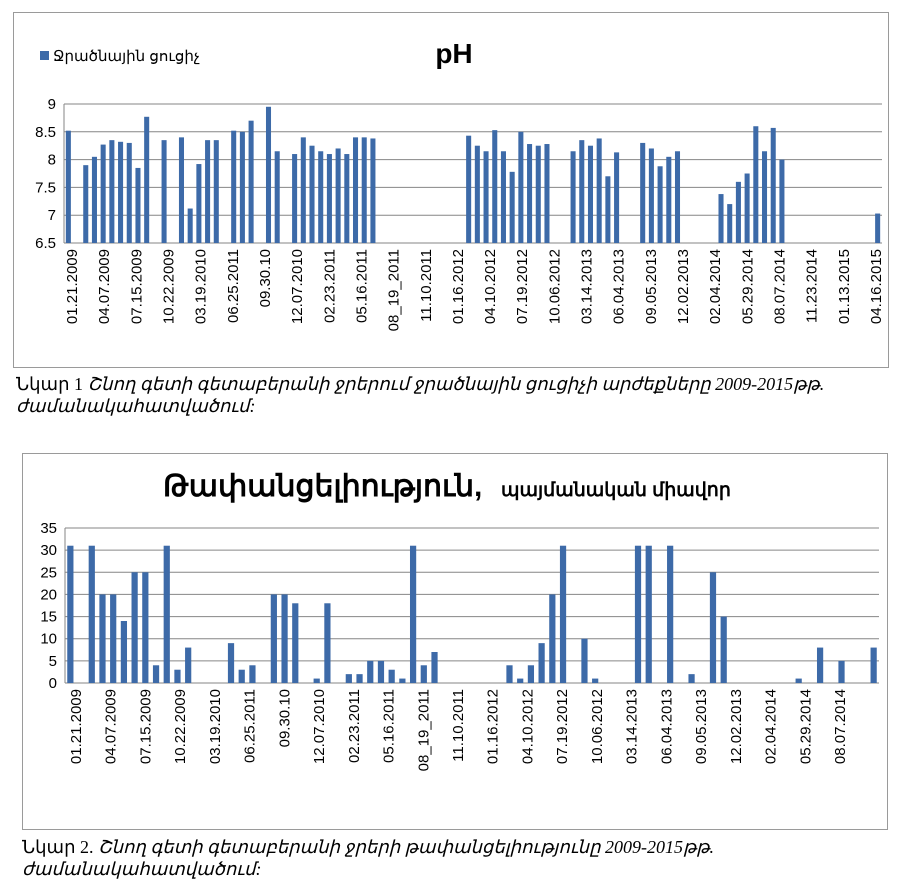 This screenshot has height=895, width=909. Describe the element at coordinates (844, 286) in the screenshot. I see `x-tick-label: 01.13.2015` at that location.